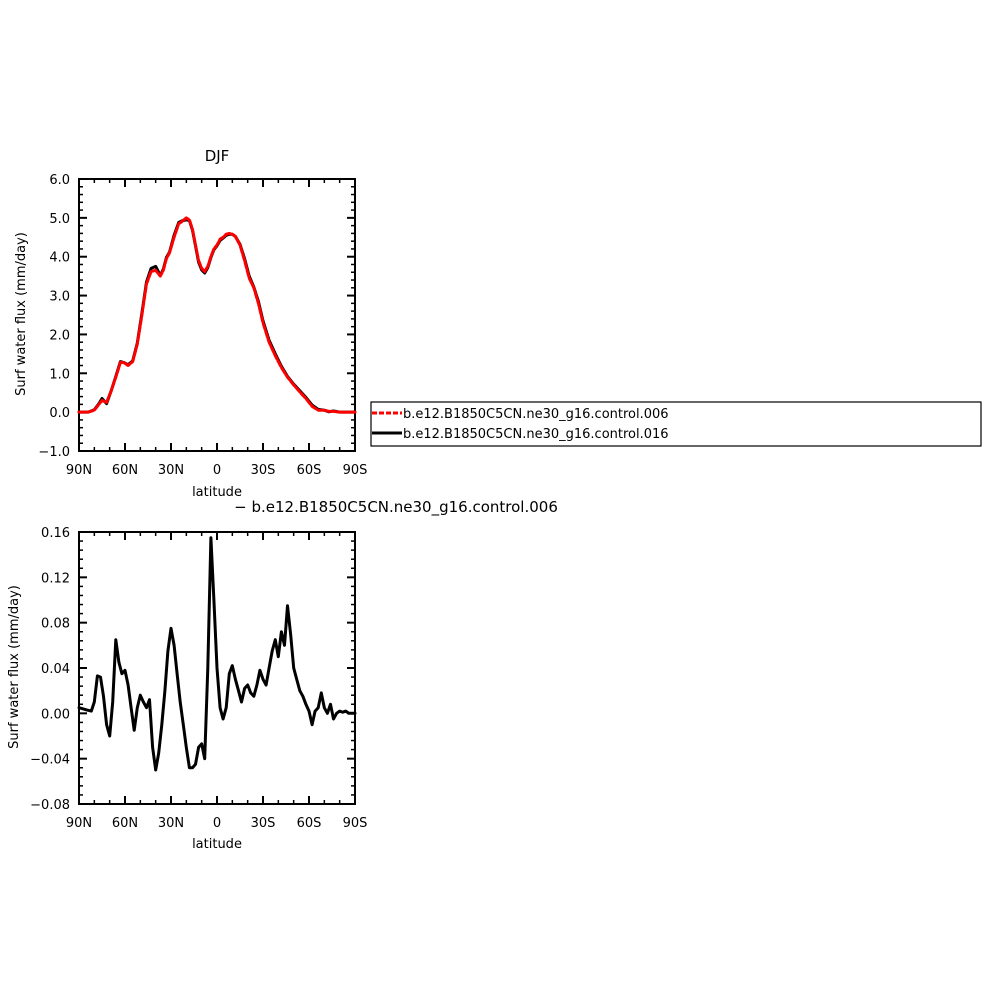 The width and height of the screenshot is (997, 997). Describe the element at coordinates (59, 297) in the screenshot. I see `top-y-tick-label: 3.0` at that location.